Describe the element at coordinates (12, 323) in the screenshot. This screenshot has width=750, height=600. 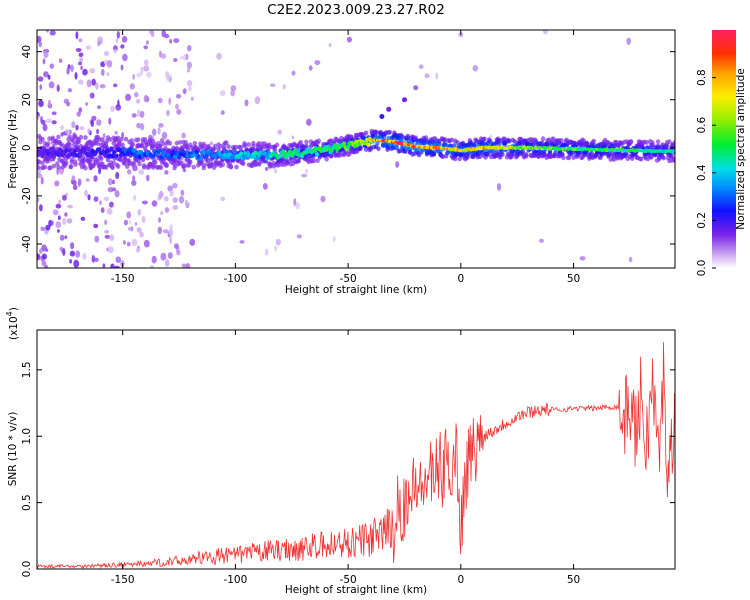
I see `svg-text: (x104)` at that location.